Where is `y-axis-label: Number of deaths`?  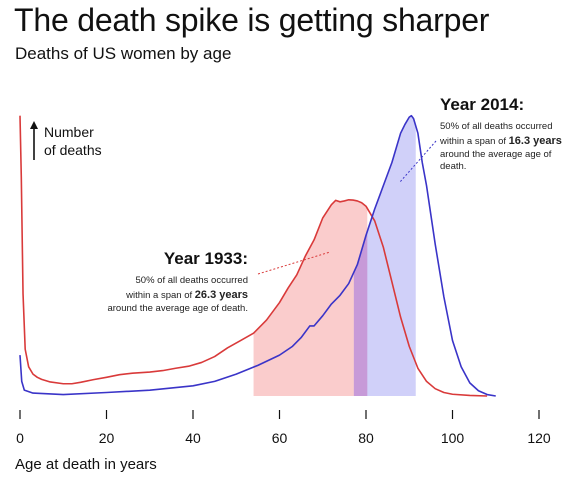
y-axis-label: Number of deaths is located at coordinates (66, 140).